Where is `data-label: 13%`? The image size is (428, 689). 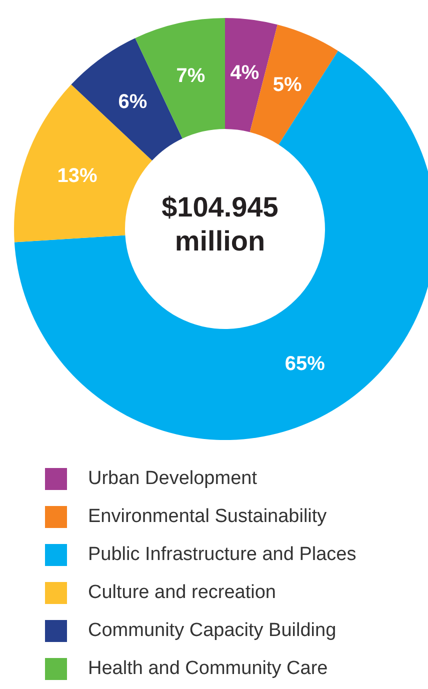 data-label: 13% is located at coordinates (77, 175).